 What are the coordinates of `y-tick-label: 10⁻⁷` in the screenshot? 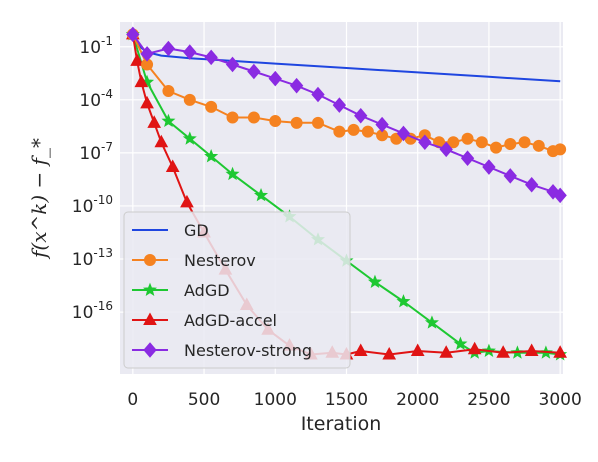 It's located at (96, 152).